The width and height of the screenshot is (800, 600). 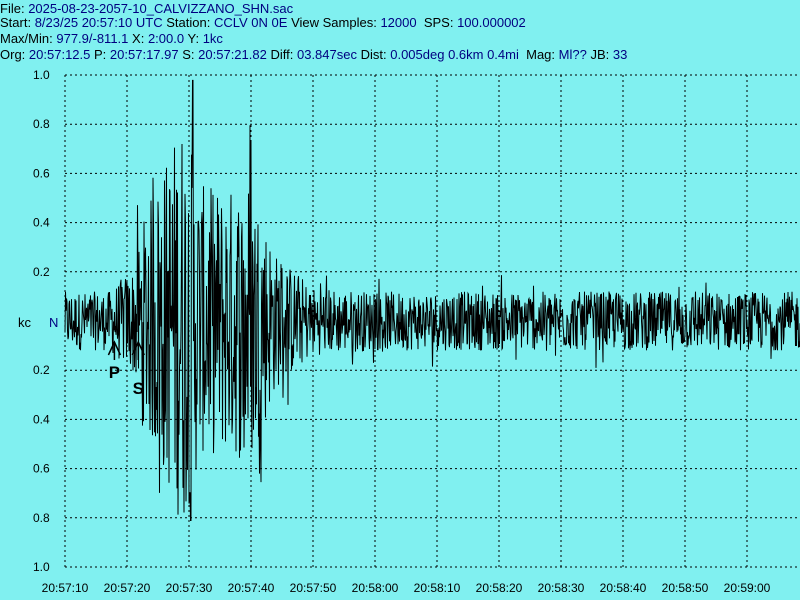 I want to click on x-tick-label: 20:57:20, so click(x=127, y=588).